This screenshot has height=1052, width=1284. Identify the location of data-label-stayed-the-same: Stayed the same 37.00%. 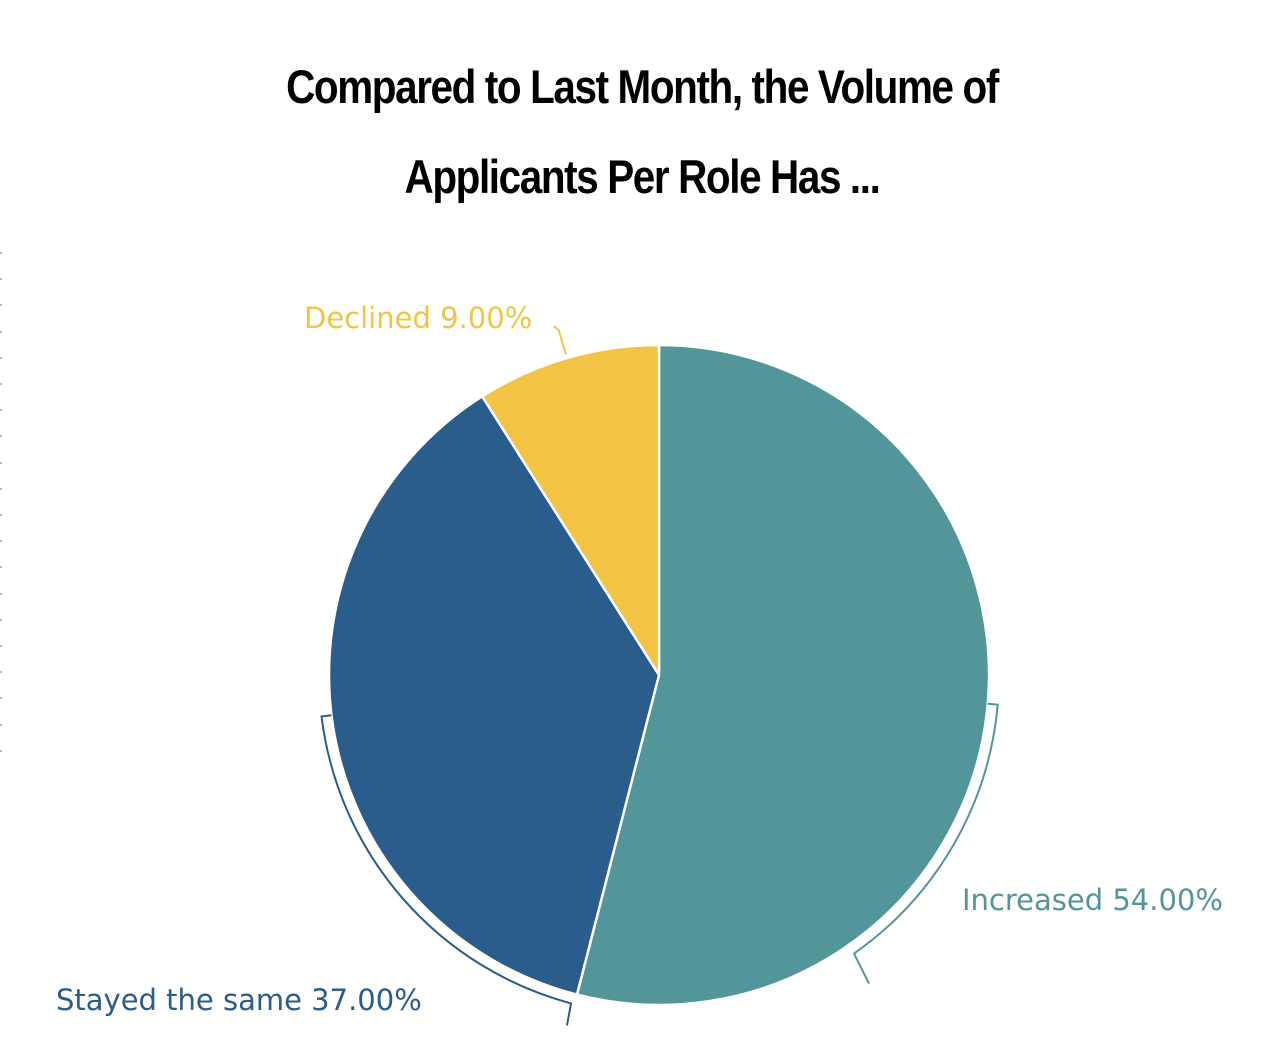
(239, 1000).